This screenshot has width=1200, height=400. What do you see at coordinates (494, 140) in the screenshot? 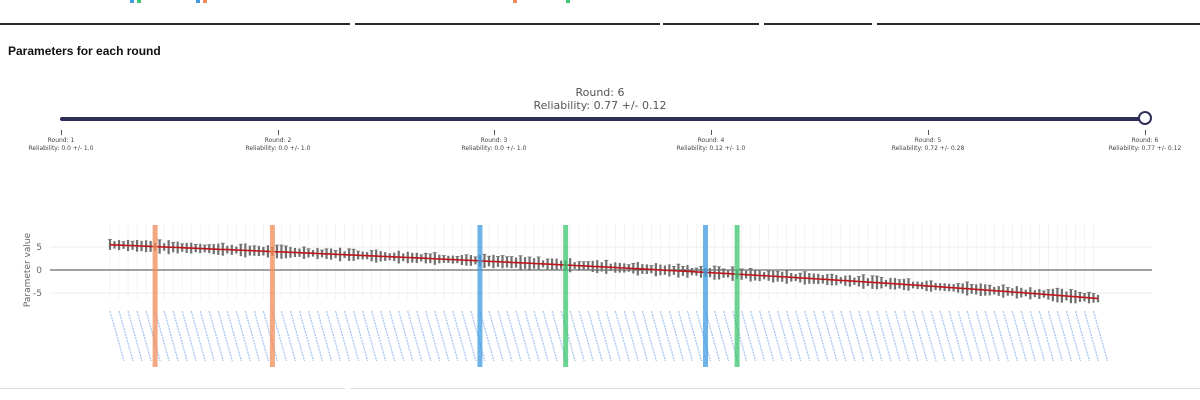
I see `slider-step-round: Round: 3` at bounding box center [494, 140].